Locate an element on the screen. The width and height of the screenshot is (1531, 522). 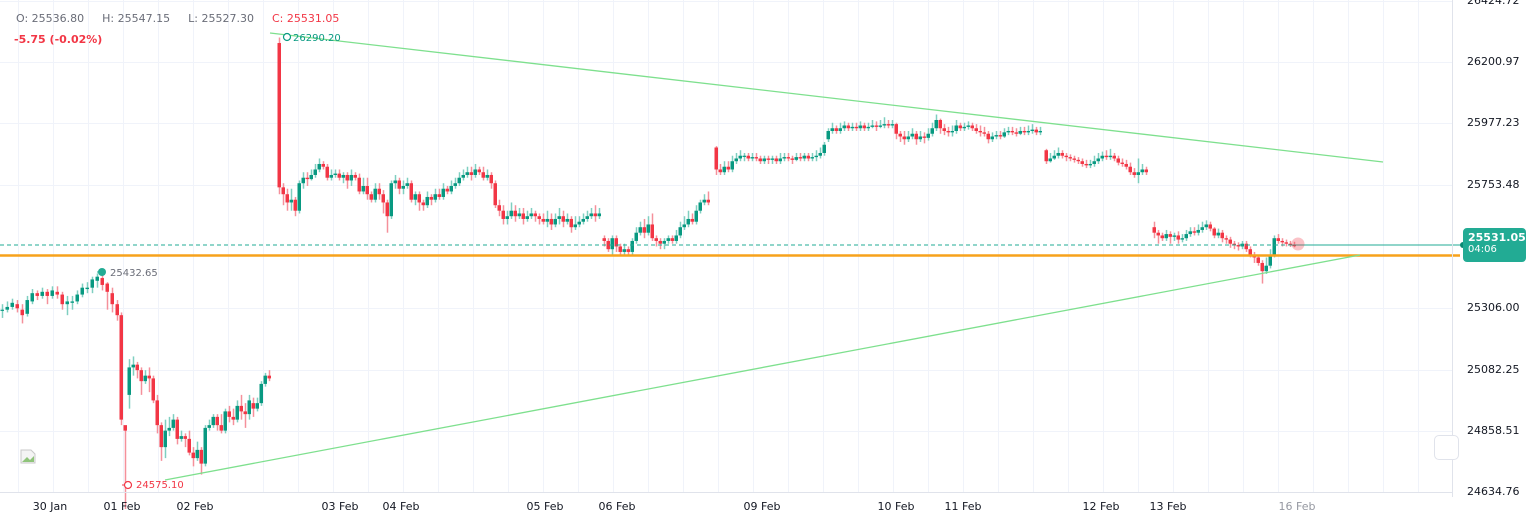
price-tick-label: 24634.76 is located at coordinates (1493, 491).